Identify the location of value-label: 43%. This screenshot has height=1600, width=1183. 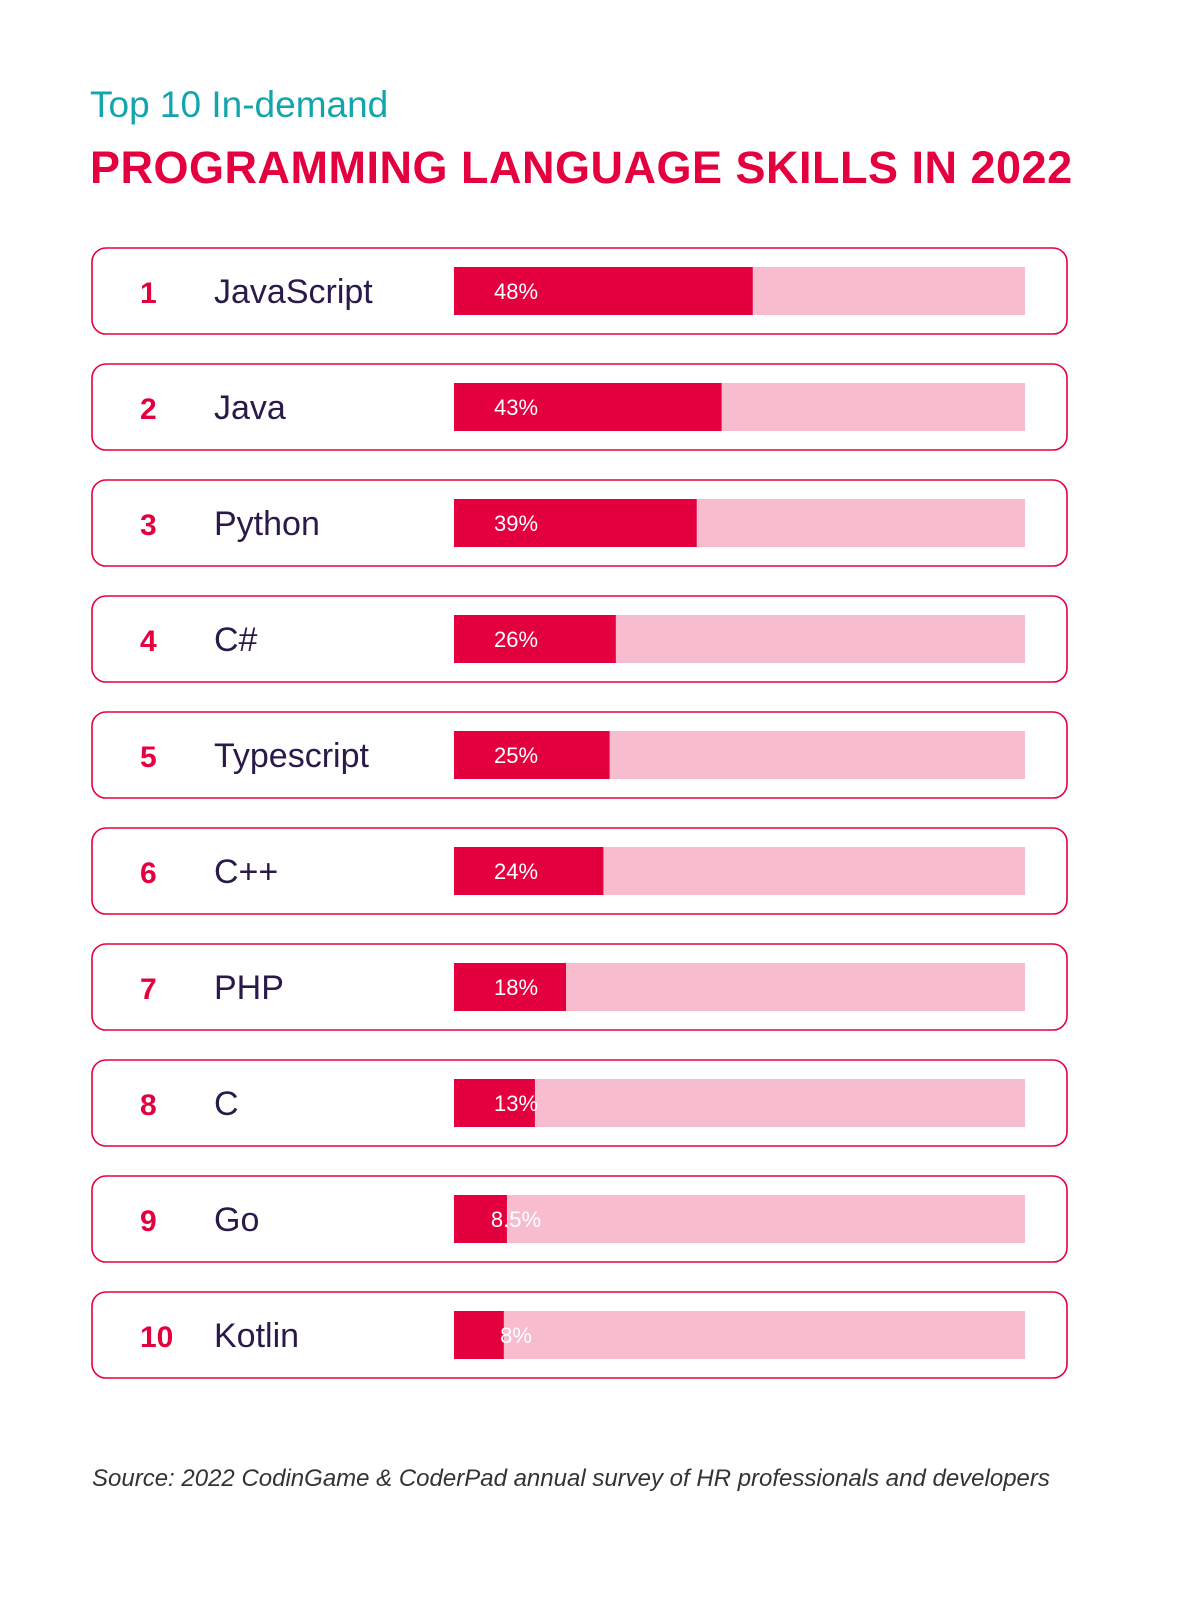
(516, 407).